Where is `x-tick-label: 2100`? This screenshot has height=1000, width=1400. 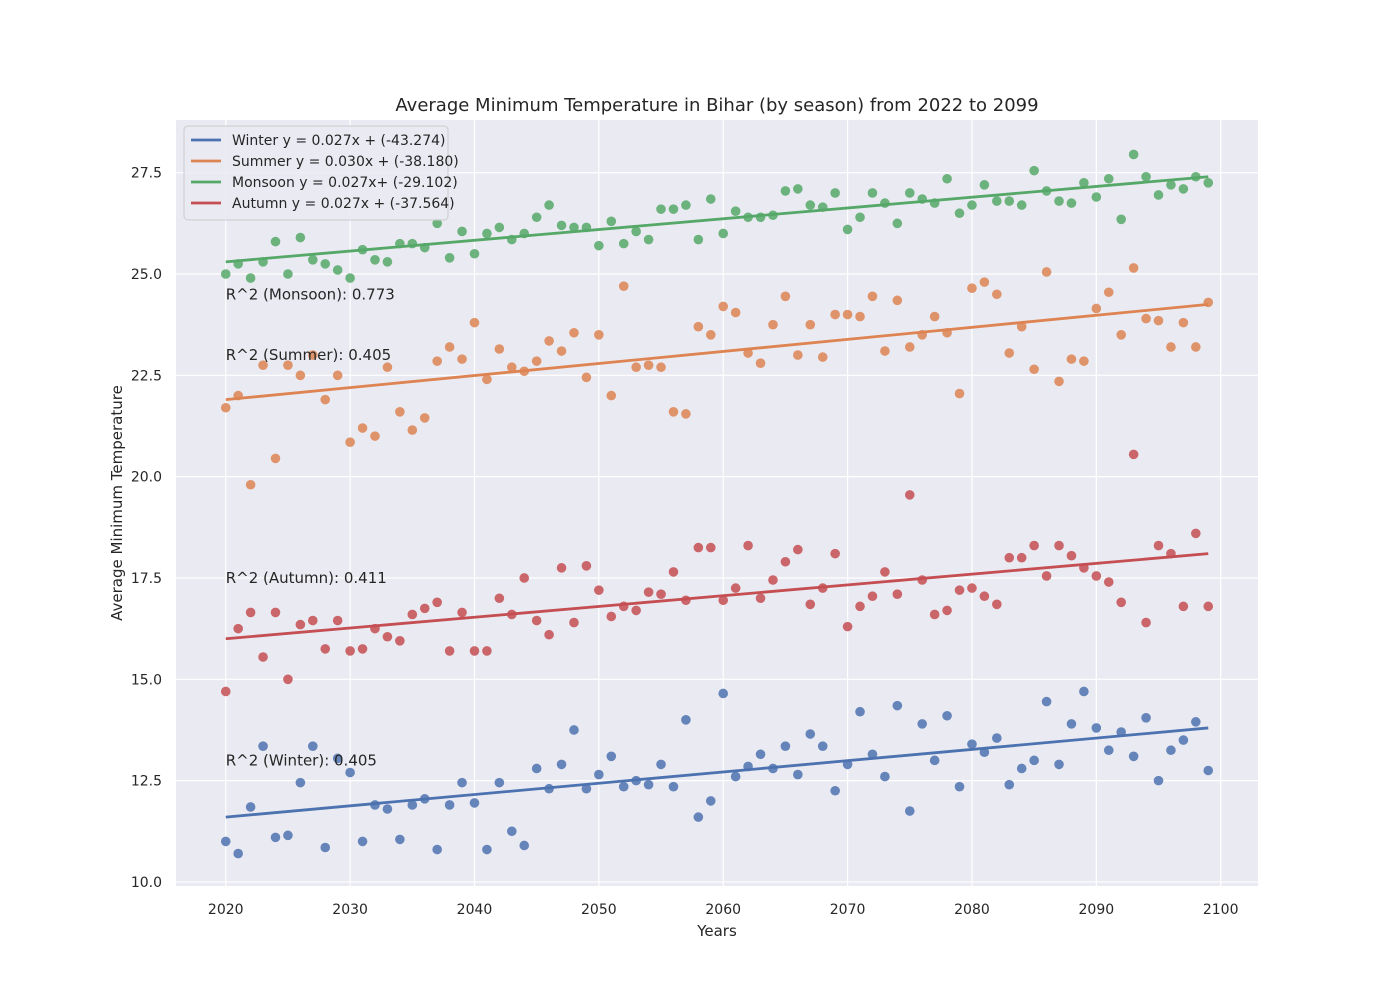 x-tick-label: 2100 is located at coordinates (1221, 910).